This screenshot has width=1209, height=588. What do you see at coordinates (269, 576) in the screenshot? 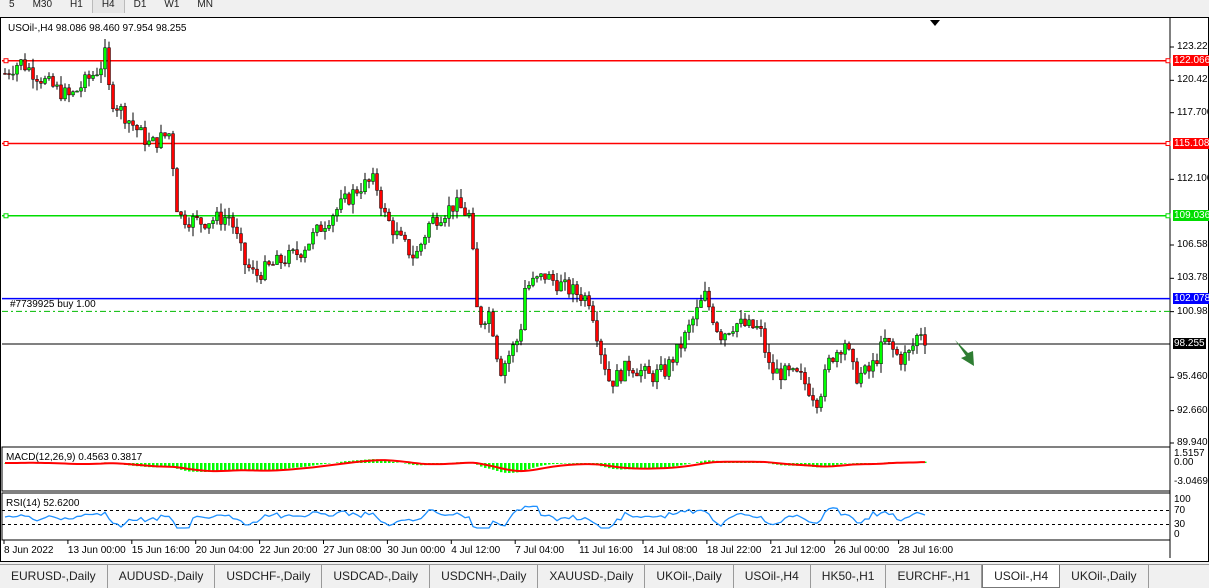
I see `chart-tab: USDCHF-,Daily` at bounding box center [269, 576].